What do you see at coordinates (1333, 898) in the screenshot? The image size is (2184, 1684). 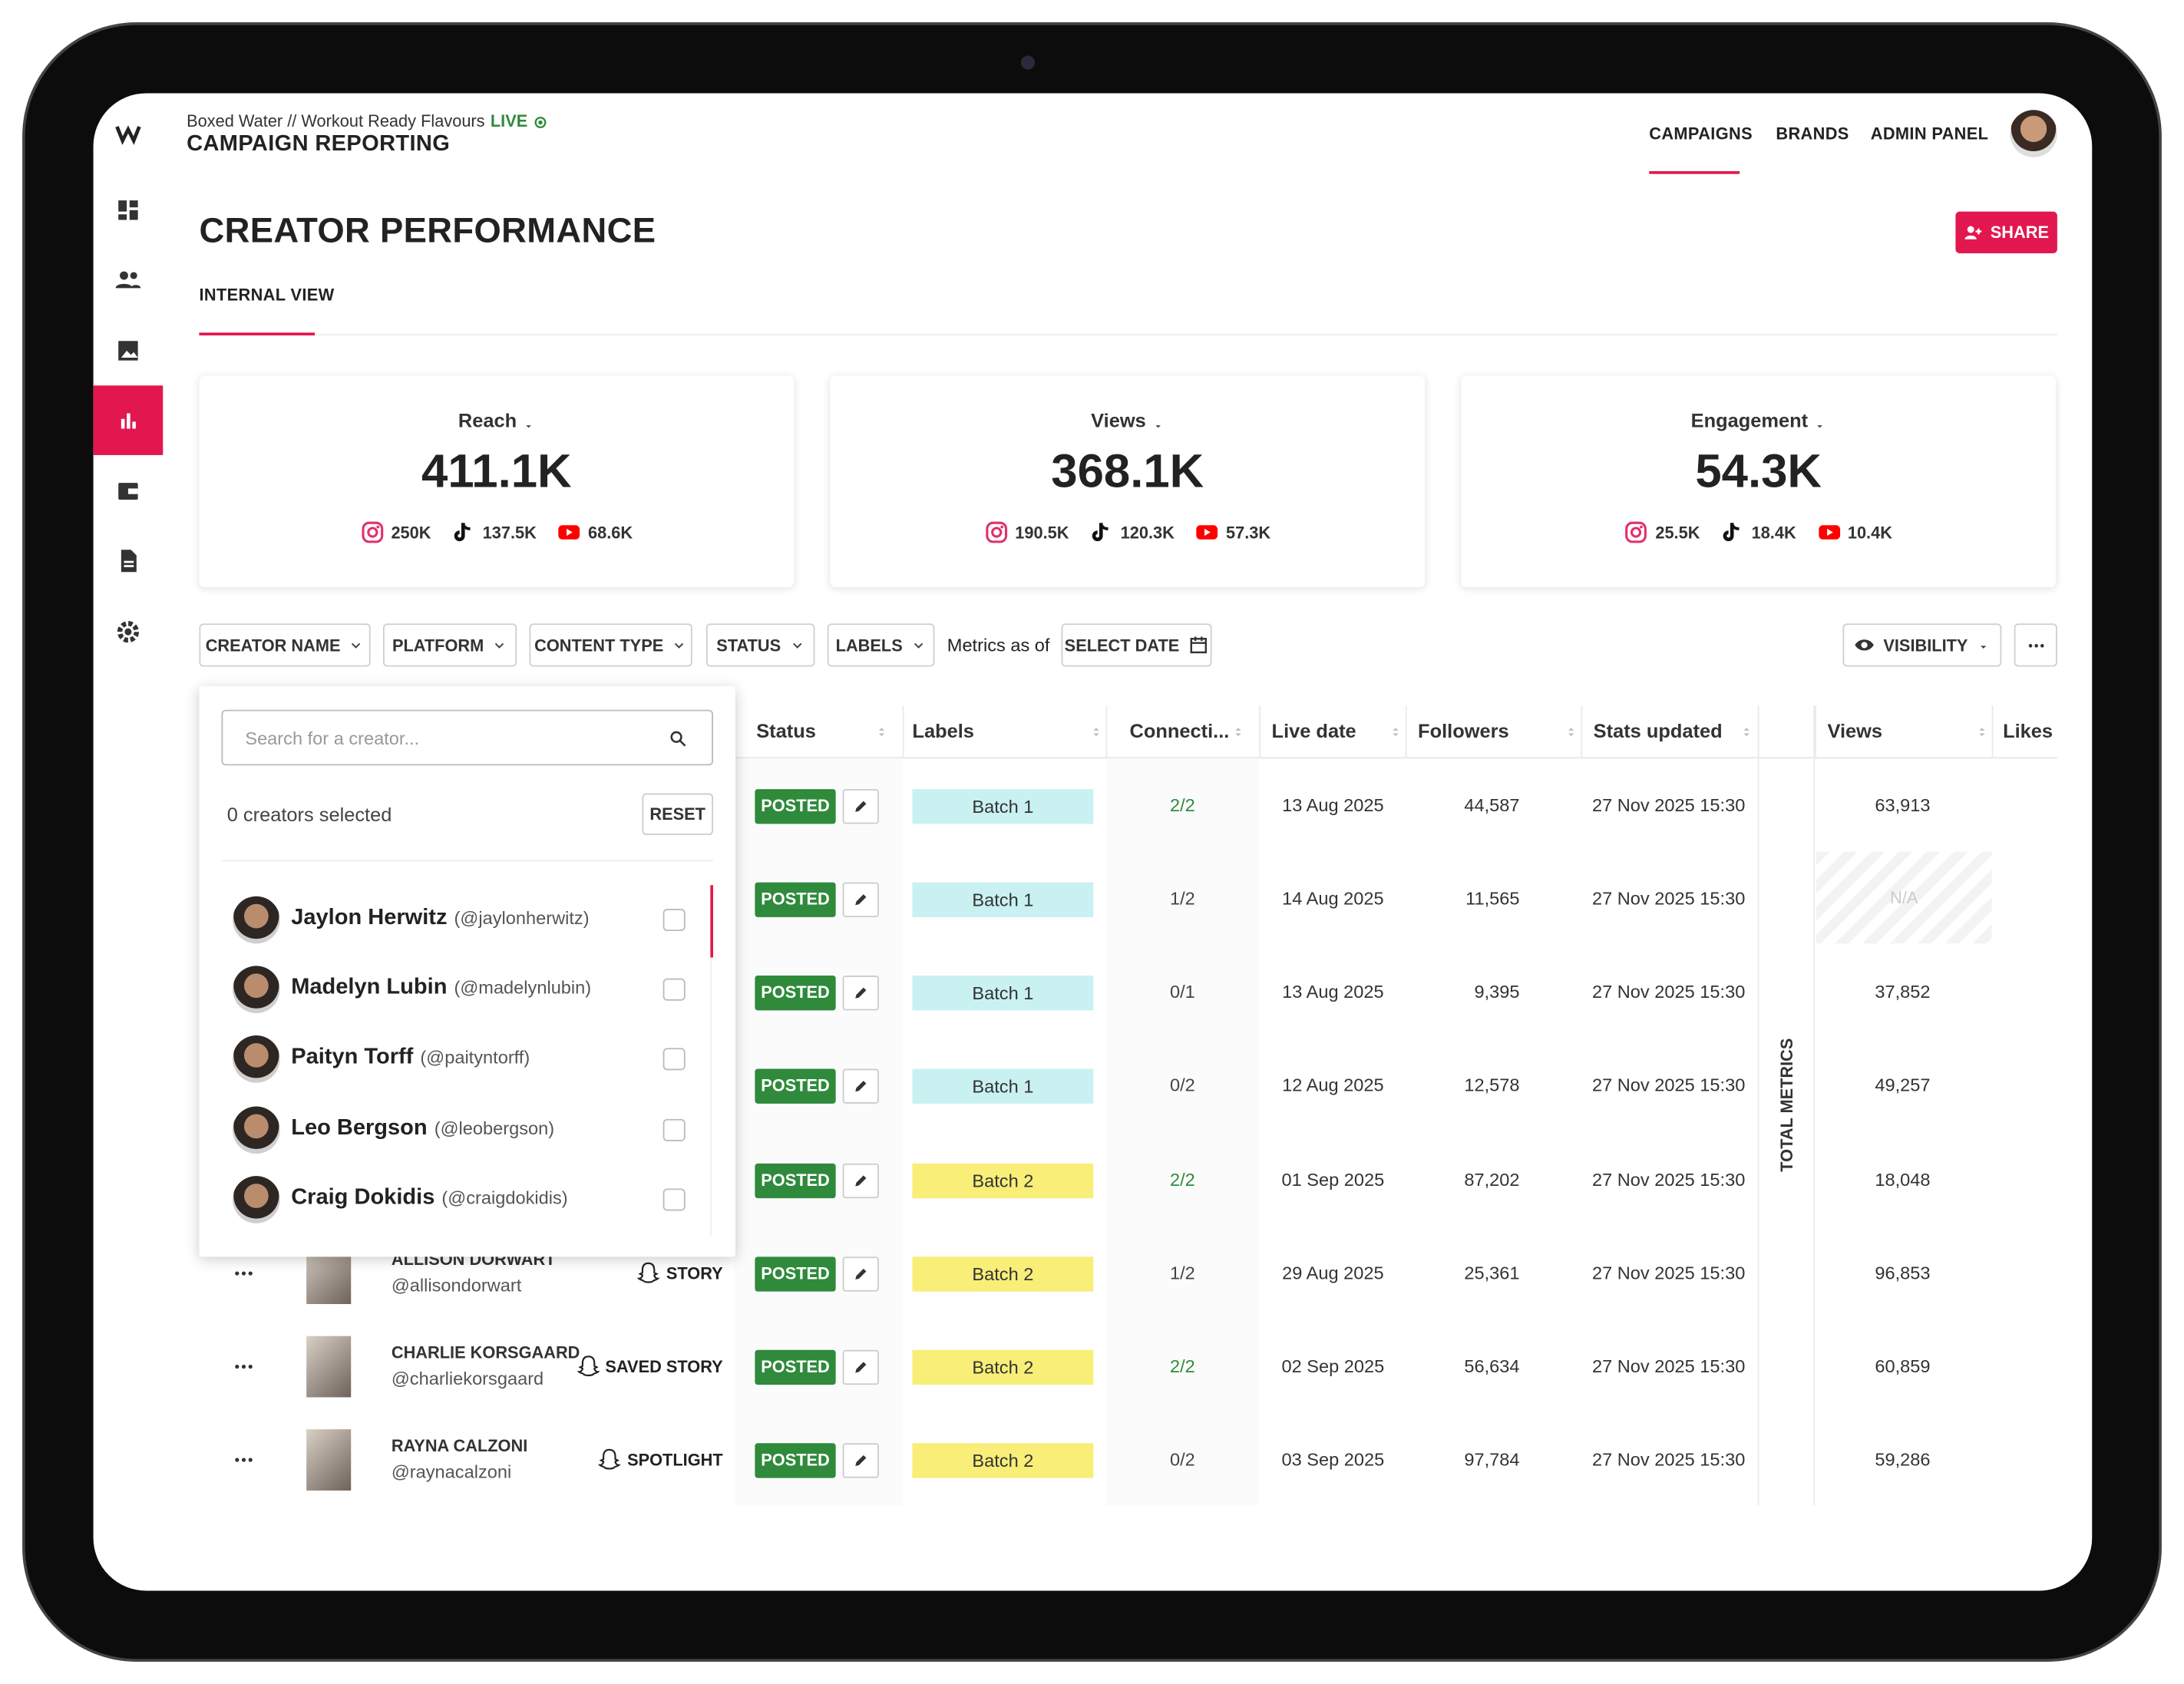 I see `live-date: 14 Aug 2025` at bounding box center [1333, 898].